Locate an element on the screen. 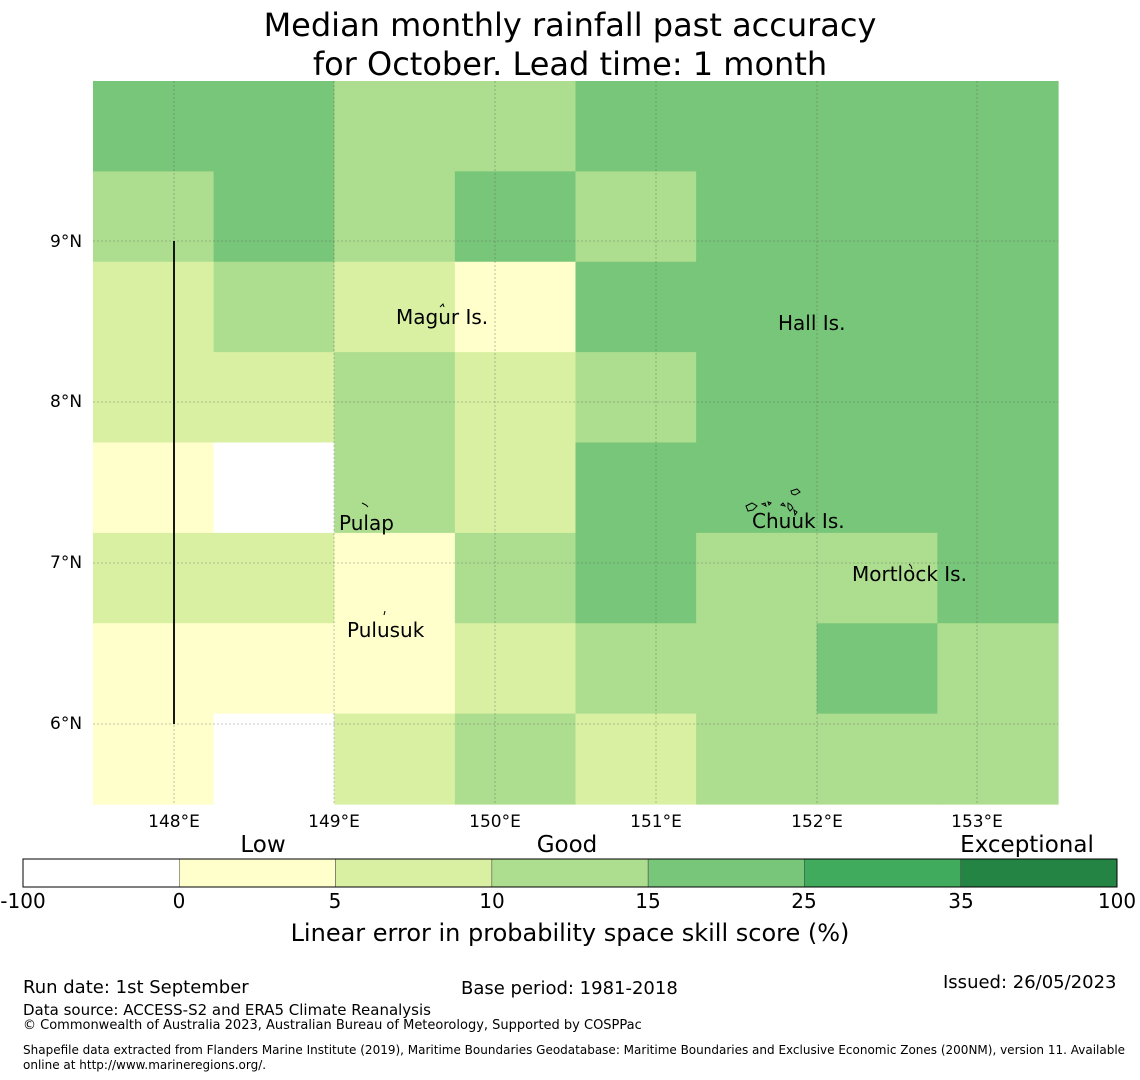 This screenshot has height=1080, width=1140. colorbar-category-exceptional: Exceptional is located at coordinates (1027, 845).